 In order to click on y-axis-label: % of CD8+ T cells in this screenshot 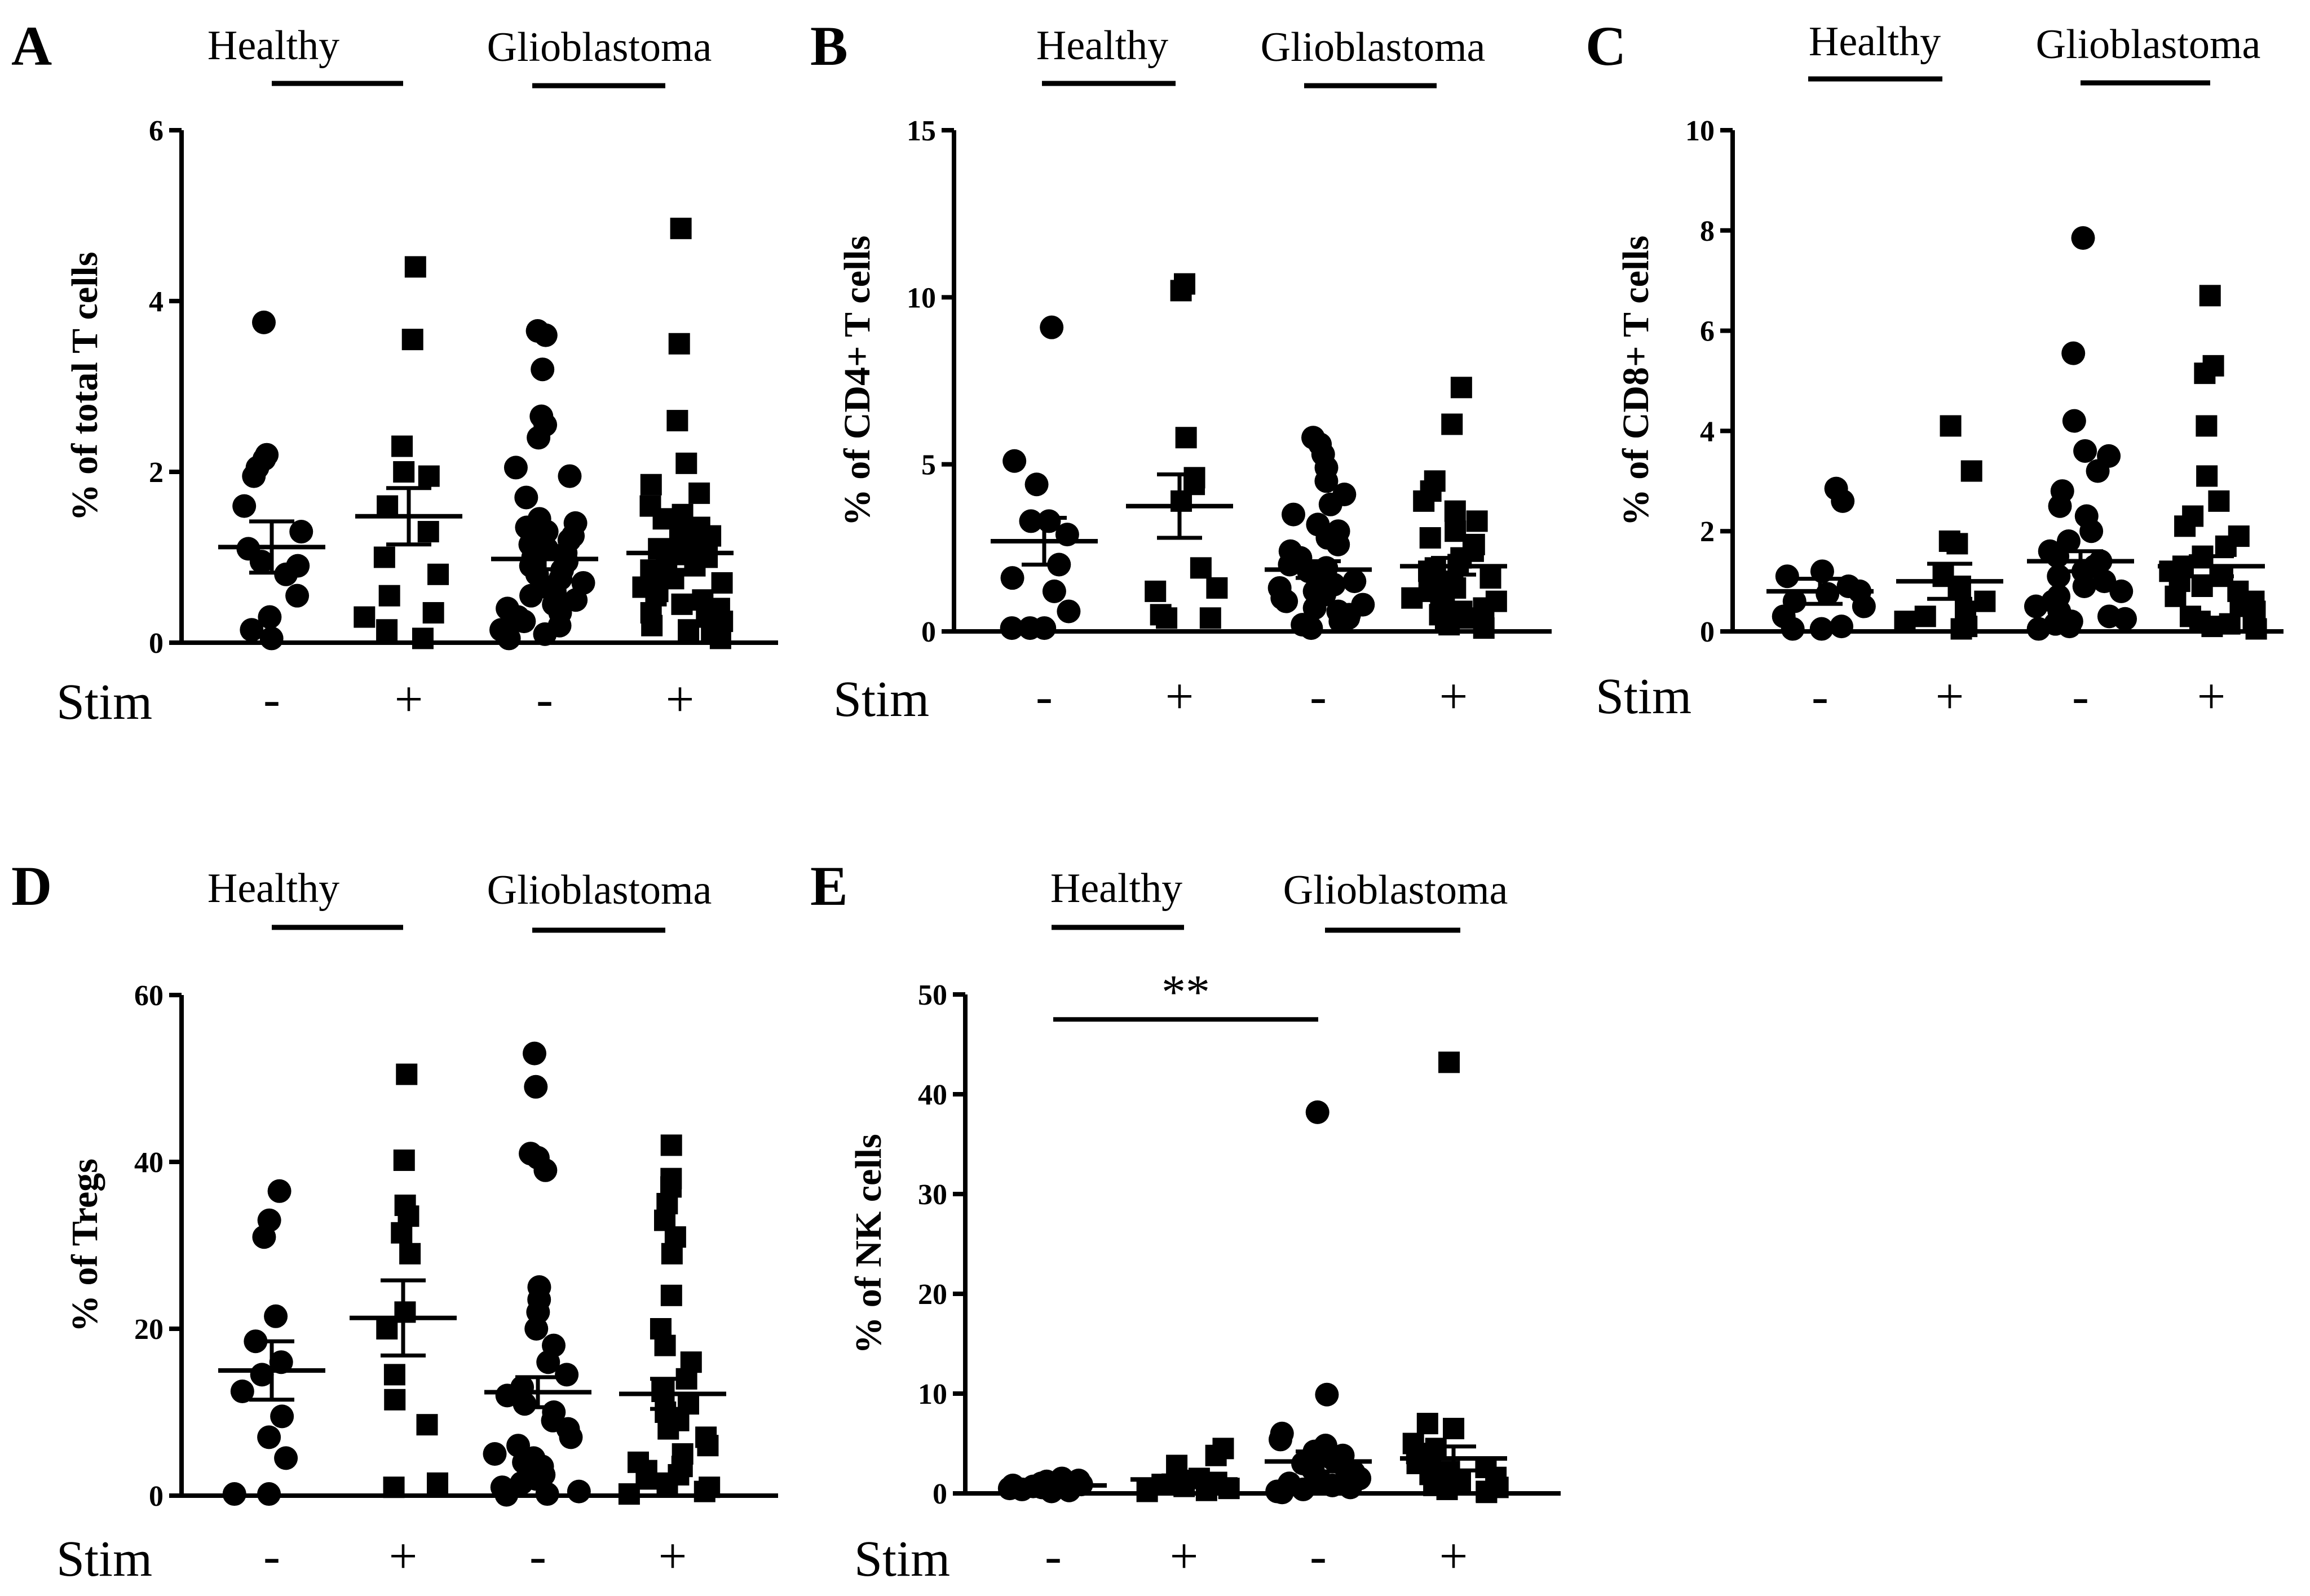, I will do `click(1636, 381)`.